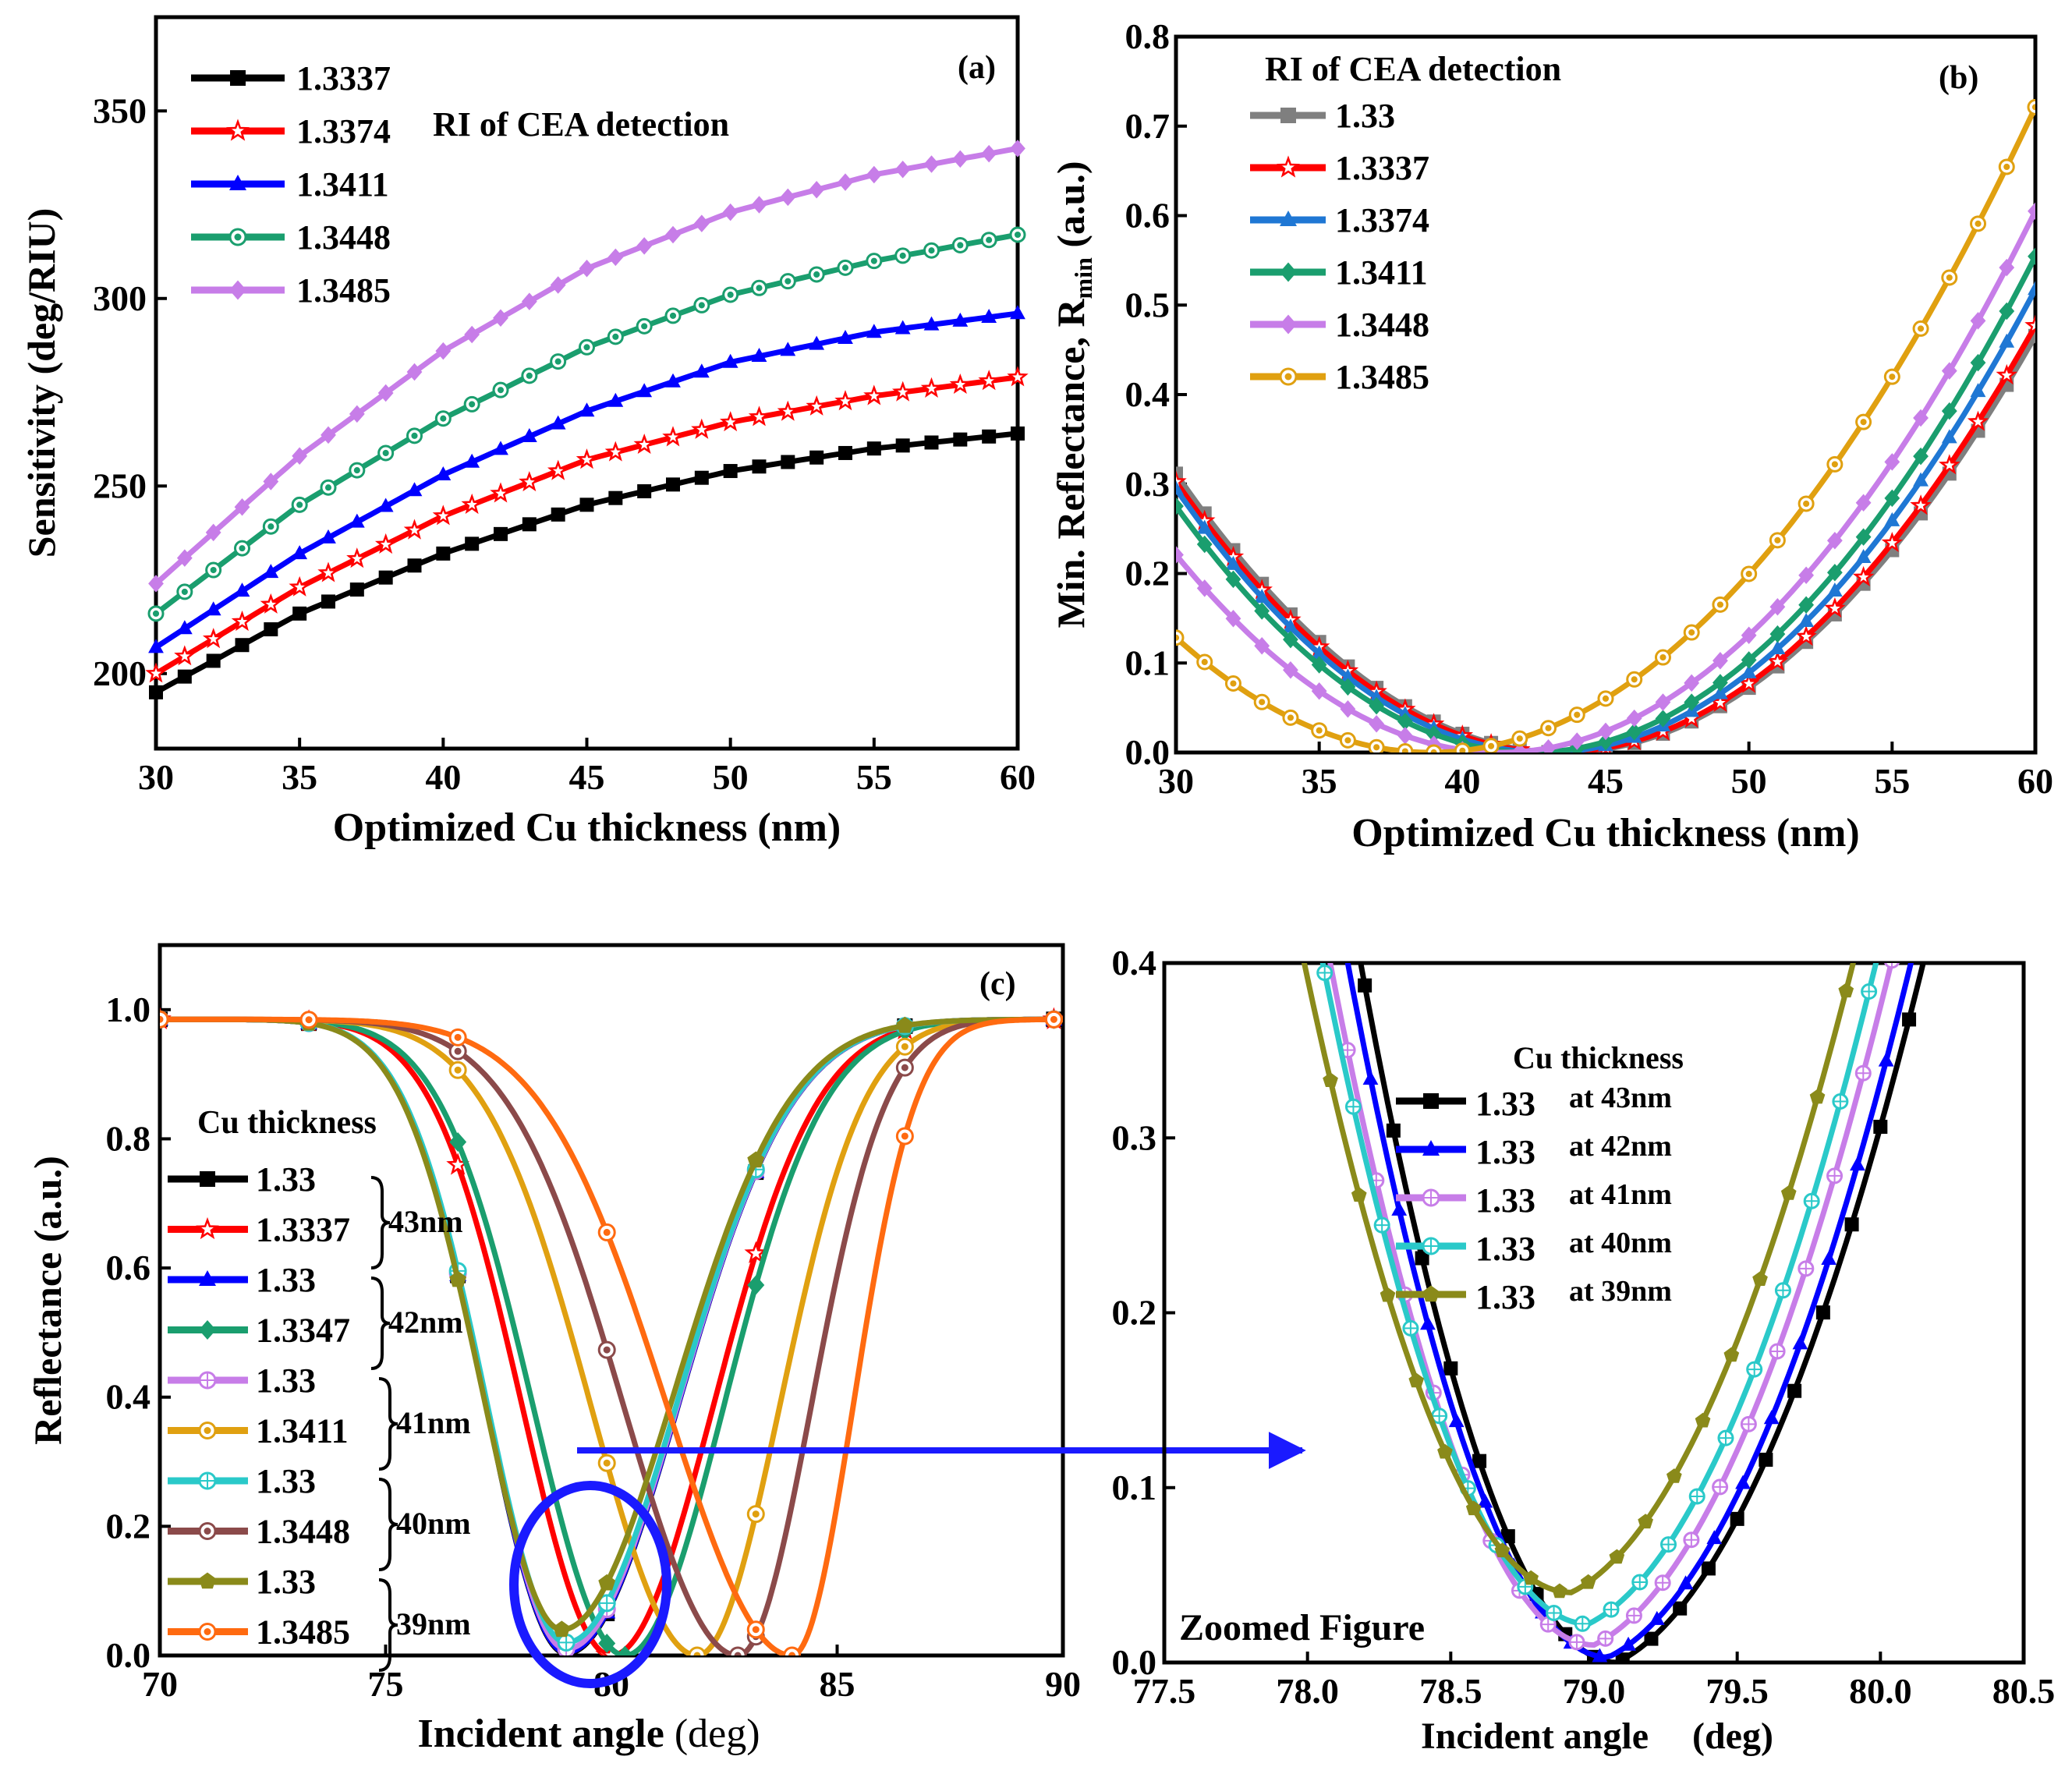  I want to click on b-x-tick-label: 50, so click(1749, 781).